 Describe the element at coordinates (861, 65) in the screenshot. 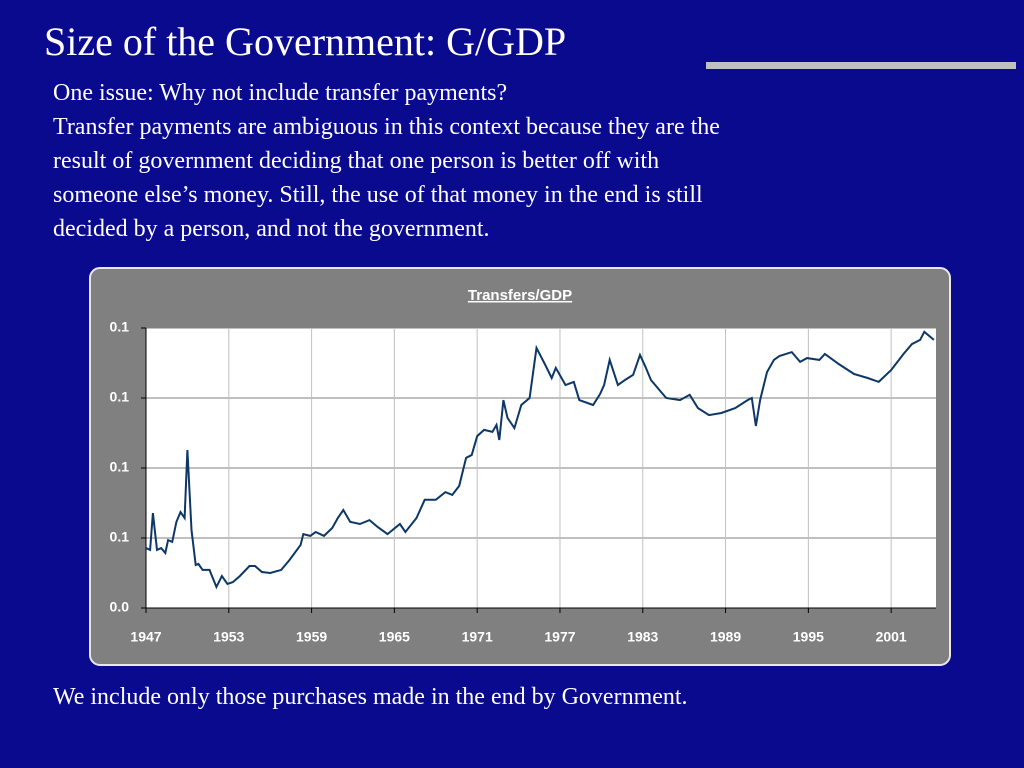

I see `title-rule` at that location.